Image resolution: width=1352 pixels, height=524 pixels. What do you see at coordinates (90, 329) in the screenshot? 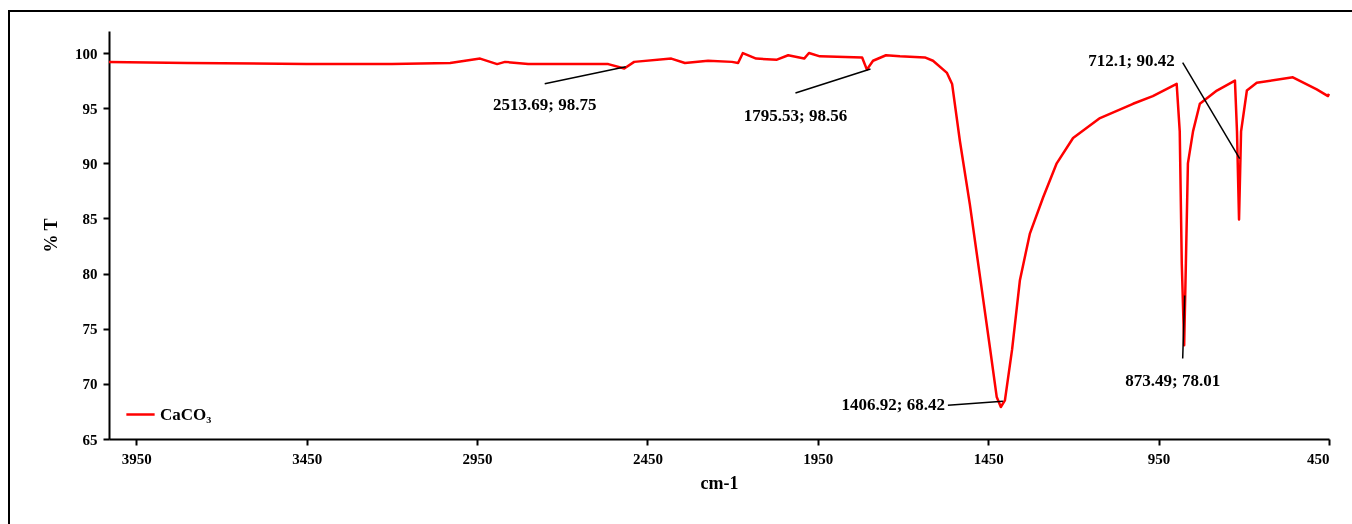
I see `y-tick-label: 75` at bounding box center [90, 329].